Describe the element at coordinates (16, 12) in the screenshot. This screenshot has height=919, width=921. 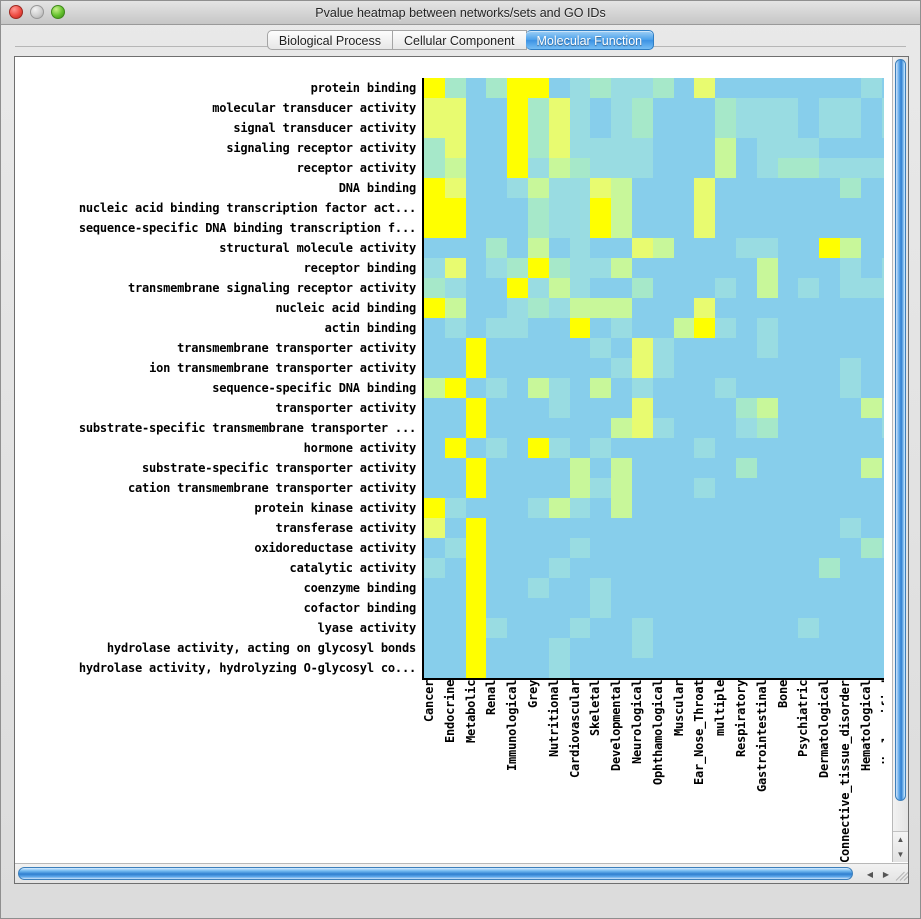
I see `close-button` at that location.